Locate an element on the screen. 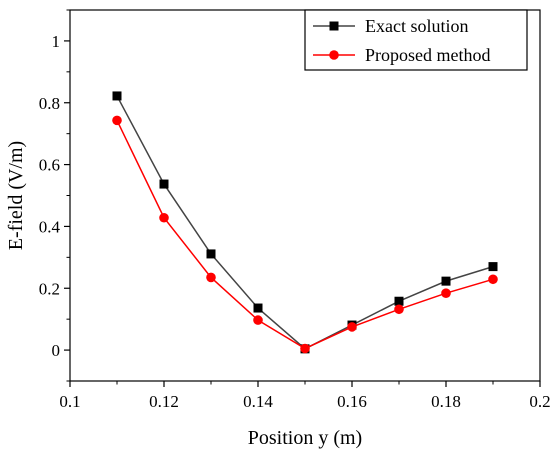 The image size is (550, 453). y-tick-label: 1 is located at coordinates (56, 41).